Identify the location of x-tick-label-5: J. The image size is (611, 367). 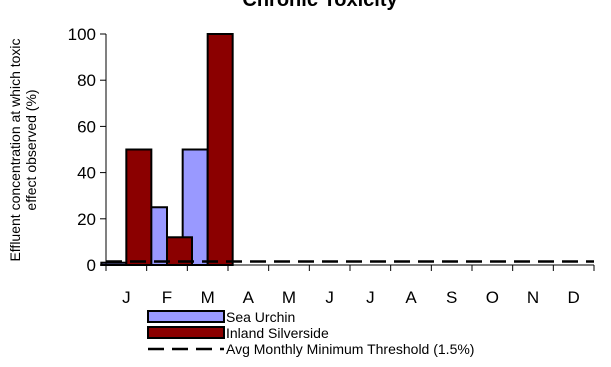
(329, 297).